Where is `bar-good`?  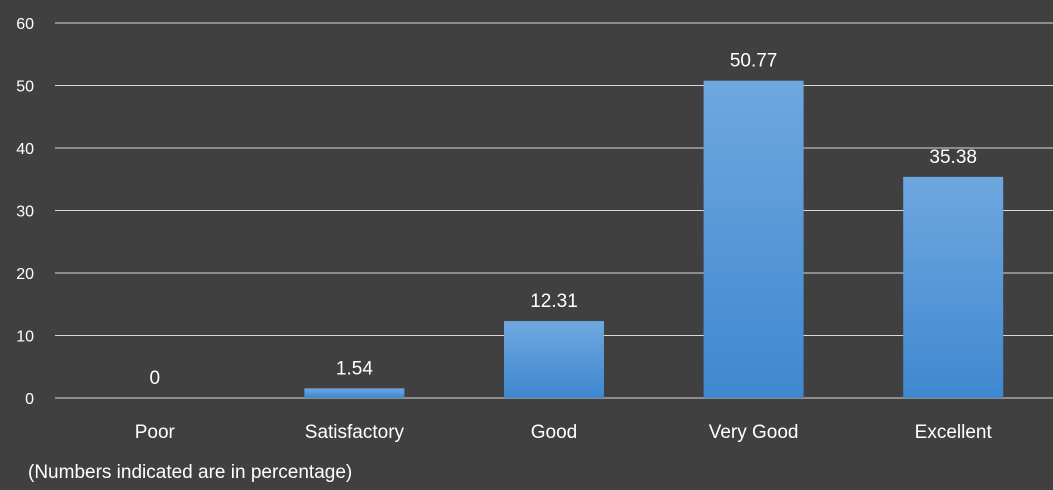 bar-good is located at coordinates (554, 359).